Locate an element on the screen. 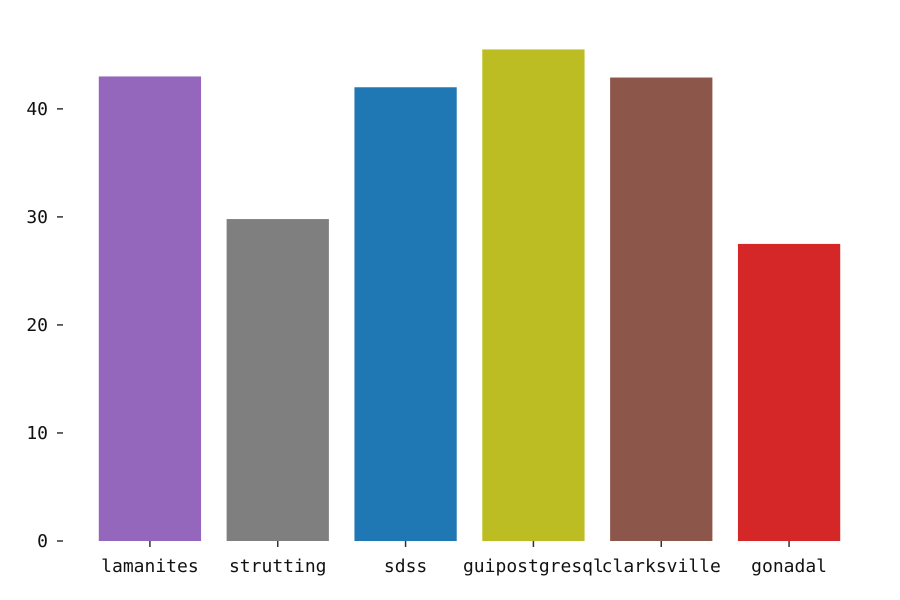 The image size is (900, 600). y-tick-label: 0 is located at coordinates (42, 541).